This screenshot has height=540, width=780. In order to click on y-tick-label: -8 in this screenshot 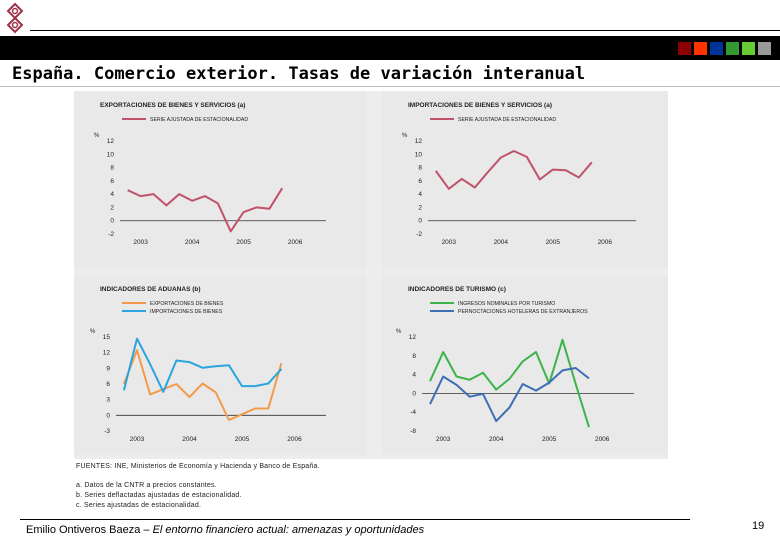, I will do `click(413, 431)`.